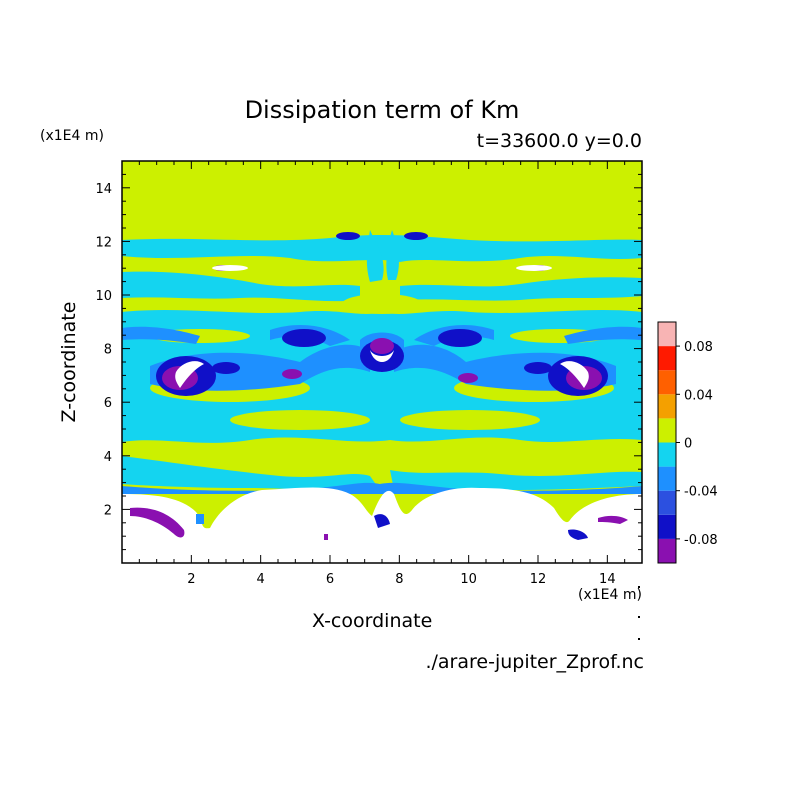 This screenshot has width=804, height=804. What do you see at coordinates (468, 579) in the screenshot?
I see `x-tick-label: 10` at bounding box center [468, 579].